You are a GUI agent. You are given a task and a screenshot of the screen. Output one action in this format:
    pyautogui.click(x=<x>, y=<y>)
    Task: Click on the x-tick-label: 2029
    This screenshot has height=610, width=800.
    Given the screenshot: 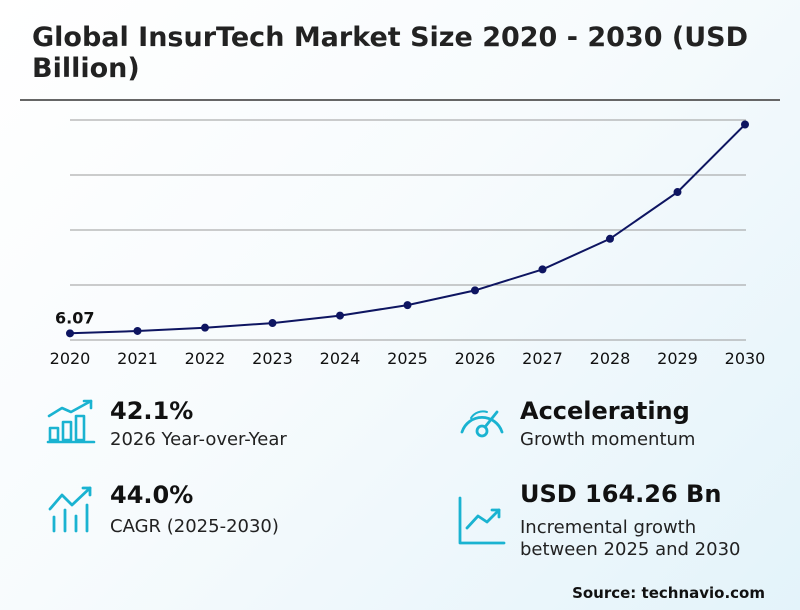 What is the action you would take?
    pyautogui.click(x=677, y=358)
    